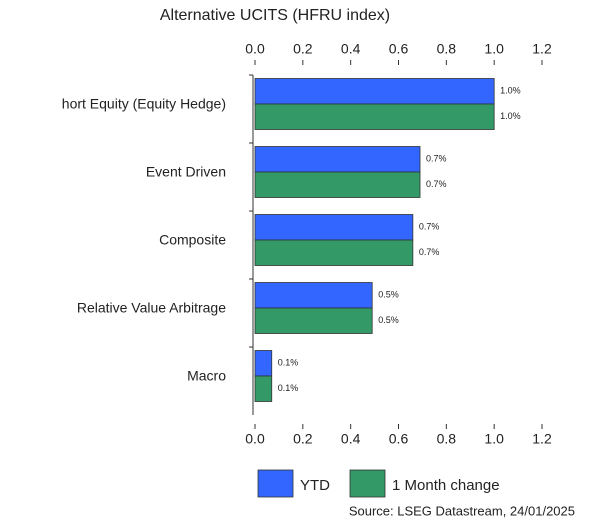 The image size is (600, 524). I want to click on source: Source: LSEG Datastream, 24/01/2025, so click(462, 510).